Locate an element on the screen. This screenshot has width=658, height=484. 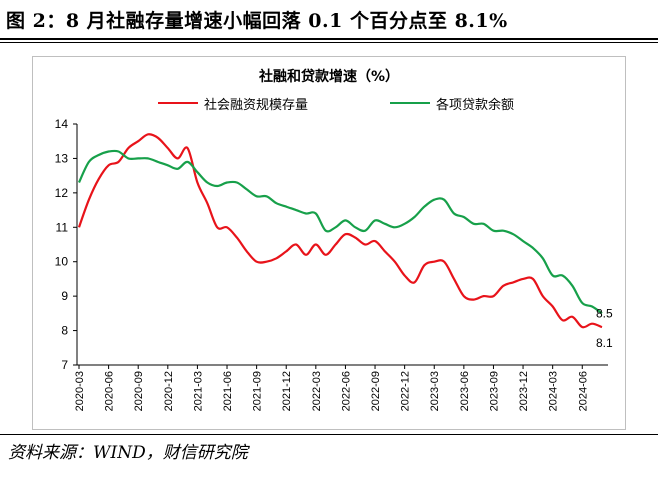
x-tick-label: 2022-06 is located at coordinates (346, 391).